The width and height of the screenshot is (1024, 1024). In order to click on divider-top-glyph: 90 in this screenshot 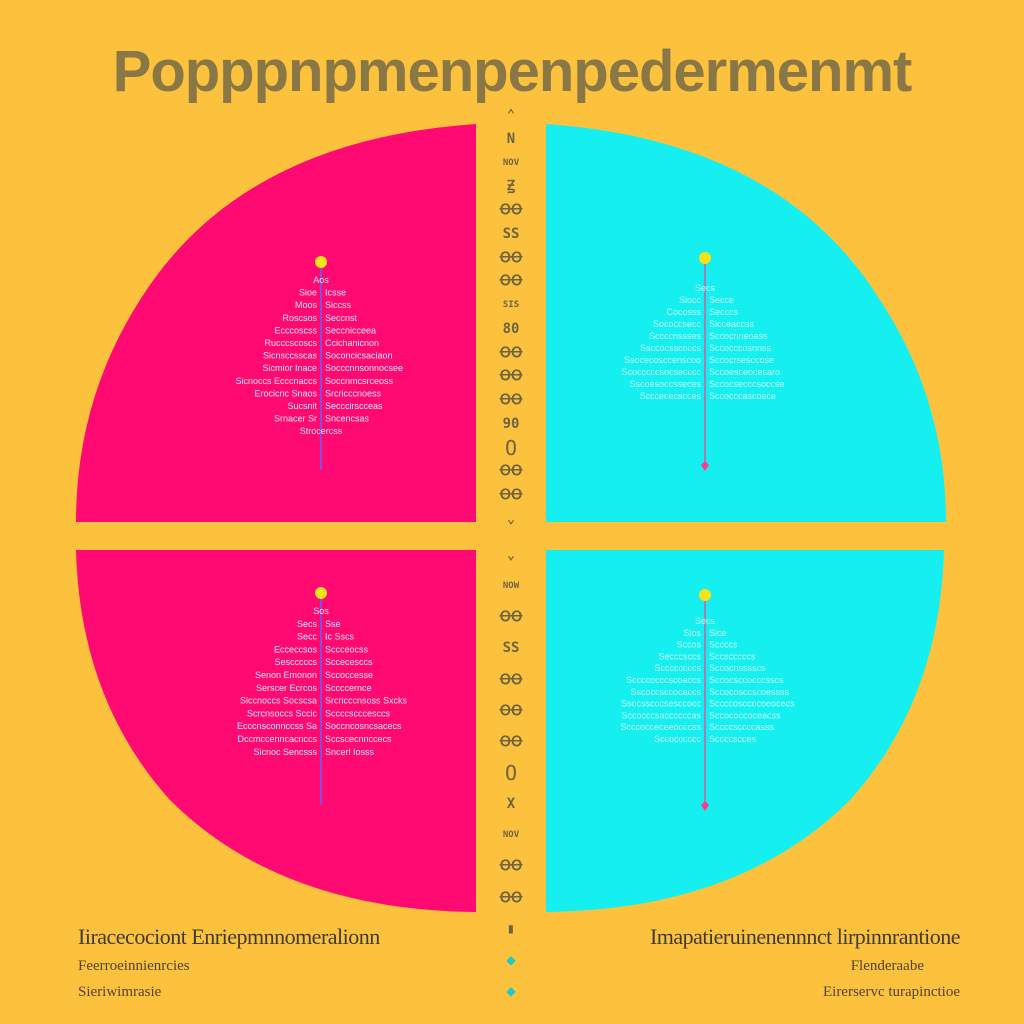, I will do `click(511, 423)`.